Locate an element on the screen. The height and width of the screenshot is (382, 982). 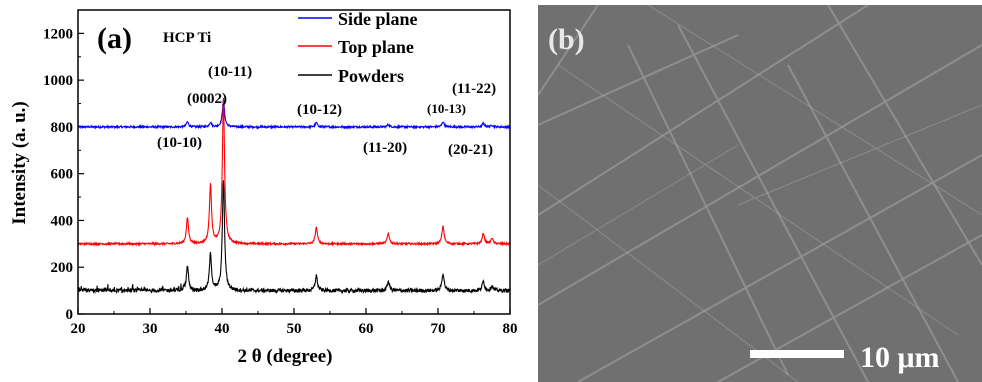
y-tick-label: 1200 is located at coordinates (58, 34).